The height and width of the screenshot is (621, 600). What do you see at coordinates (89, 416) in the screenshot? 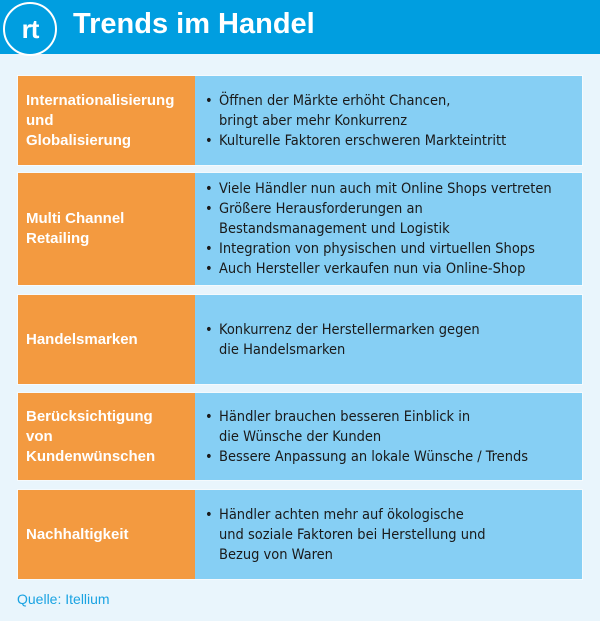
I see `trend-label-line: Berücksichtigung` at bounding box center [89, 416].